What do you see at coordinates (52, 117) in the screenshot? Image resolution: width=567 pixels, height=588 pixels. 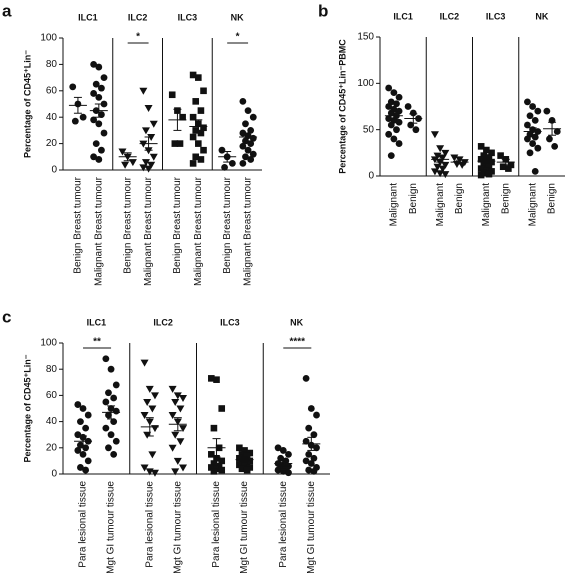 I see `y-tick-label: 40` at bounding box center [52, 117].